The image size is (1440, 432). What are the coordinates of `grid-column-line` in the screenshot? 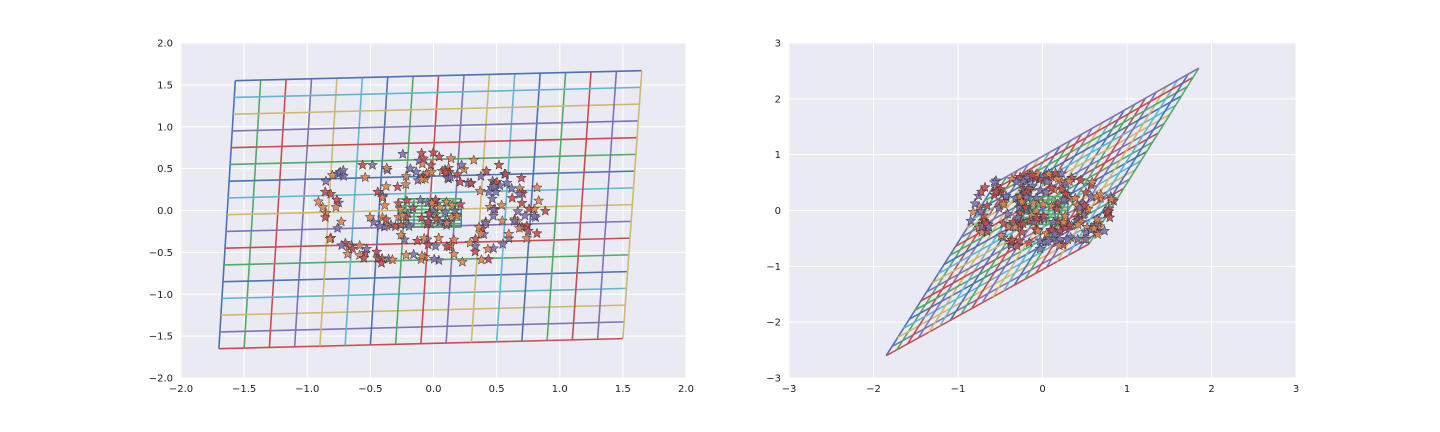 It's located at (480, 208).